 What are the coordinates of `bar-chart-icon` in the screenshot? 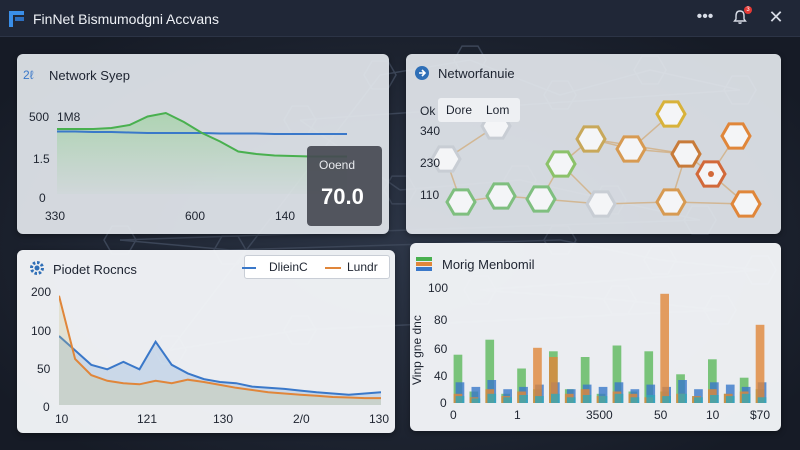 It's located at (424, 264).